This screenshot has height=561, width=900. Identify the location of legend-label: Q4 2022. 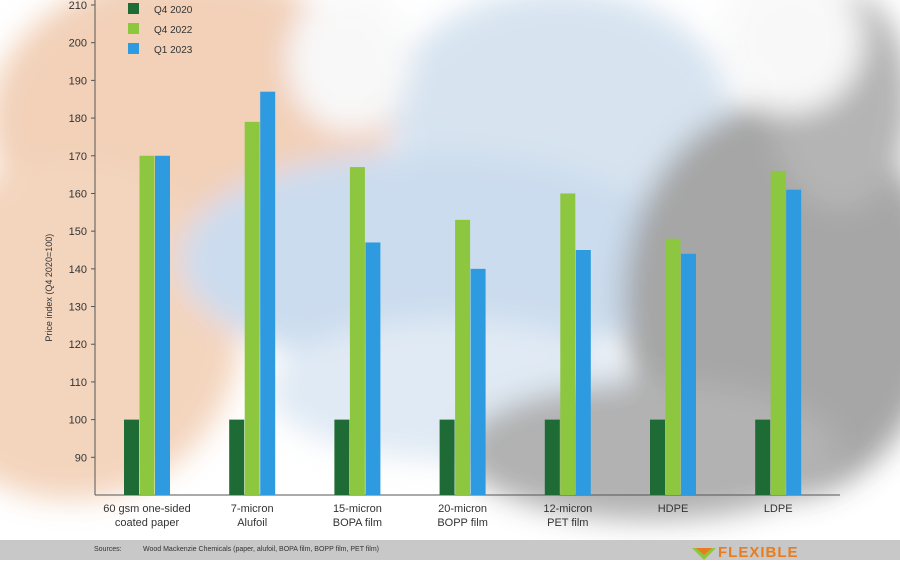
(173, 30).